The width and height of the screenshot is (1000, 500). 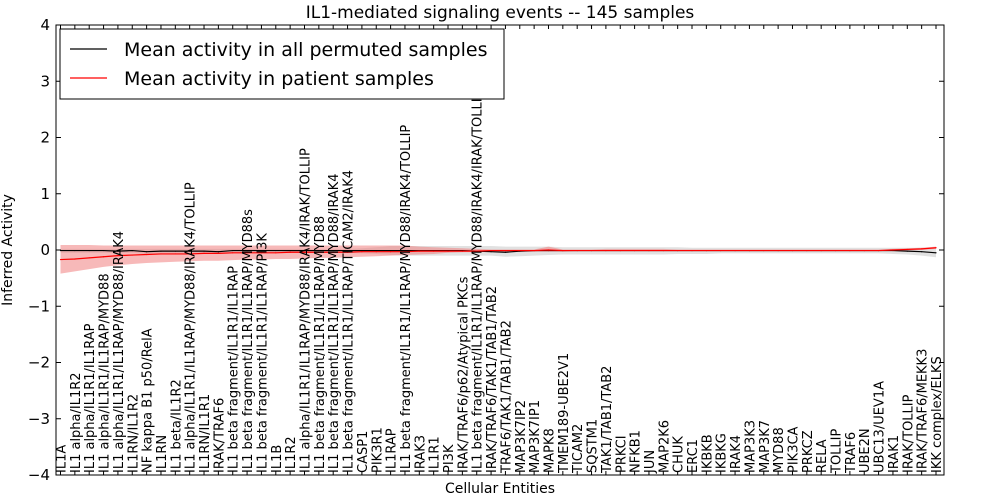 What do you see at coordinates (722, 453) in the screenshot?
I see `x-category-label: IKBKG` at bounding box center [722, 453].